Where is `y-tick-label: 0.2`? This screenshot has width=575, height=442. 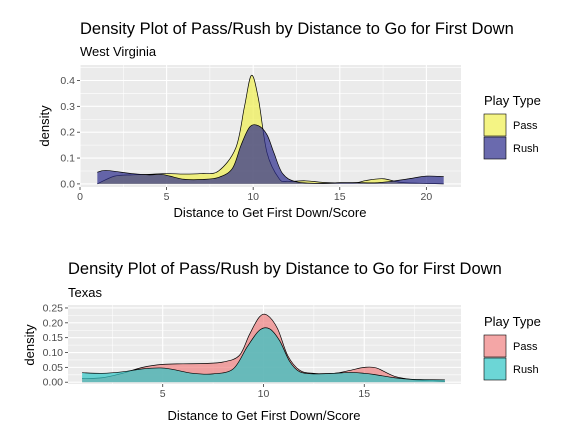 y-tick-label: 0.2 is located at coordinates (67, 133).